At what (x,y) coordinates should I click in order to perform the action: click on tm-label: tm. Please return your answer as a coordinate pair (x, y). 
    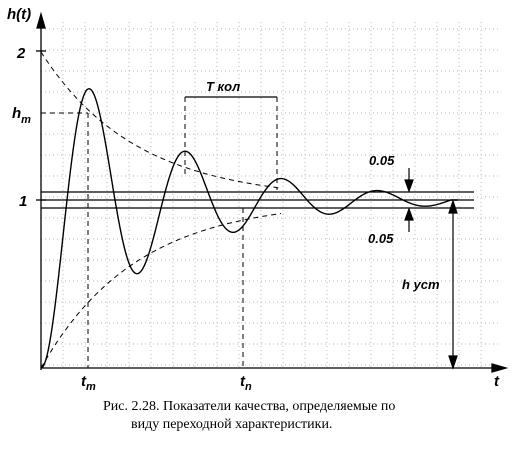
    Looking at the image, I should click on (88, 383).